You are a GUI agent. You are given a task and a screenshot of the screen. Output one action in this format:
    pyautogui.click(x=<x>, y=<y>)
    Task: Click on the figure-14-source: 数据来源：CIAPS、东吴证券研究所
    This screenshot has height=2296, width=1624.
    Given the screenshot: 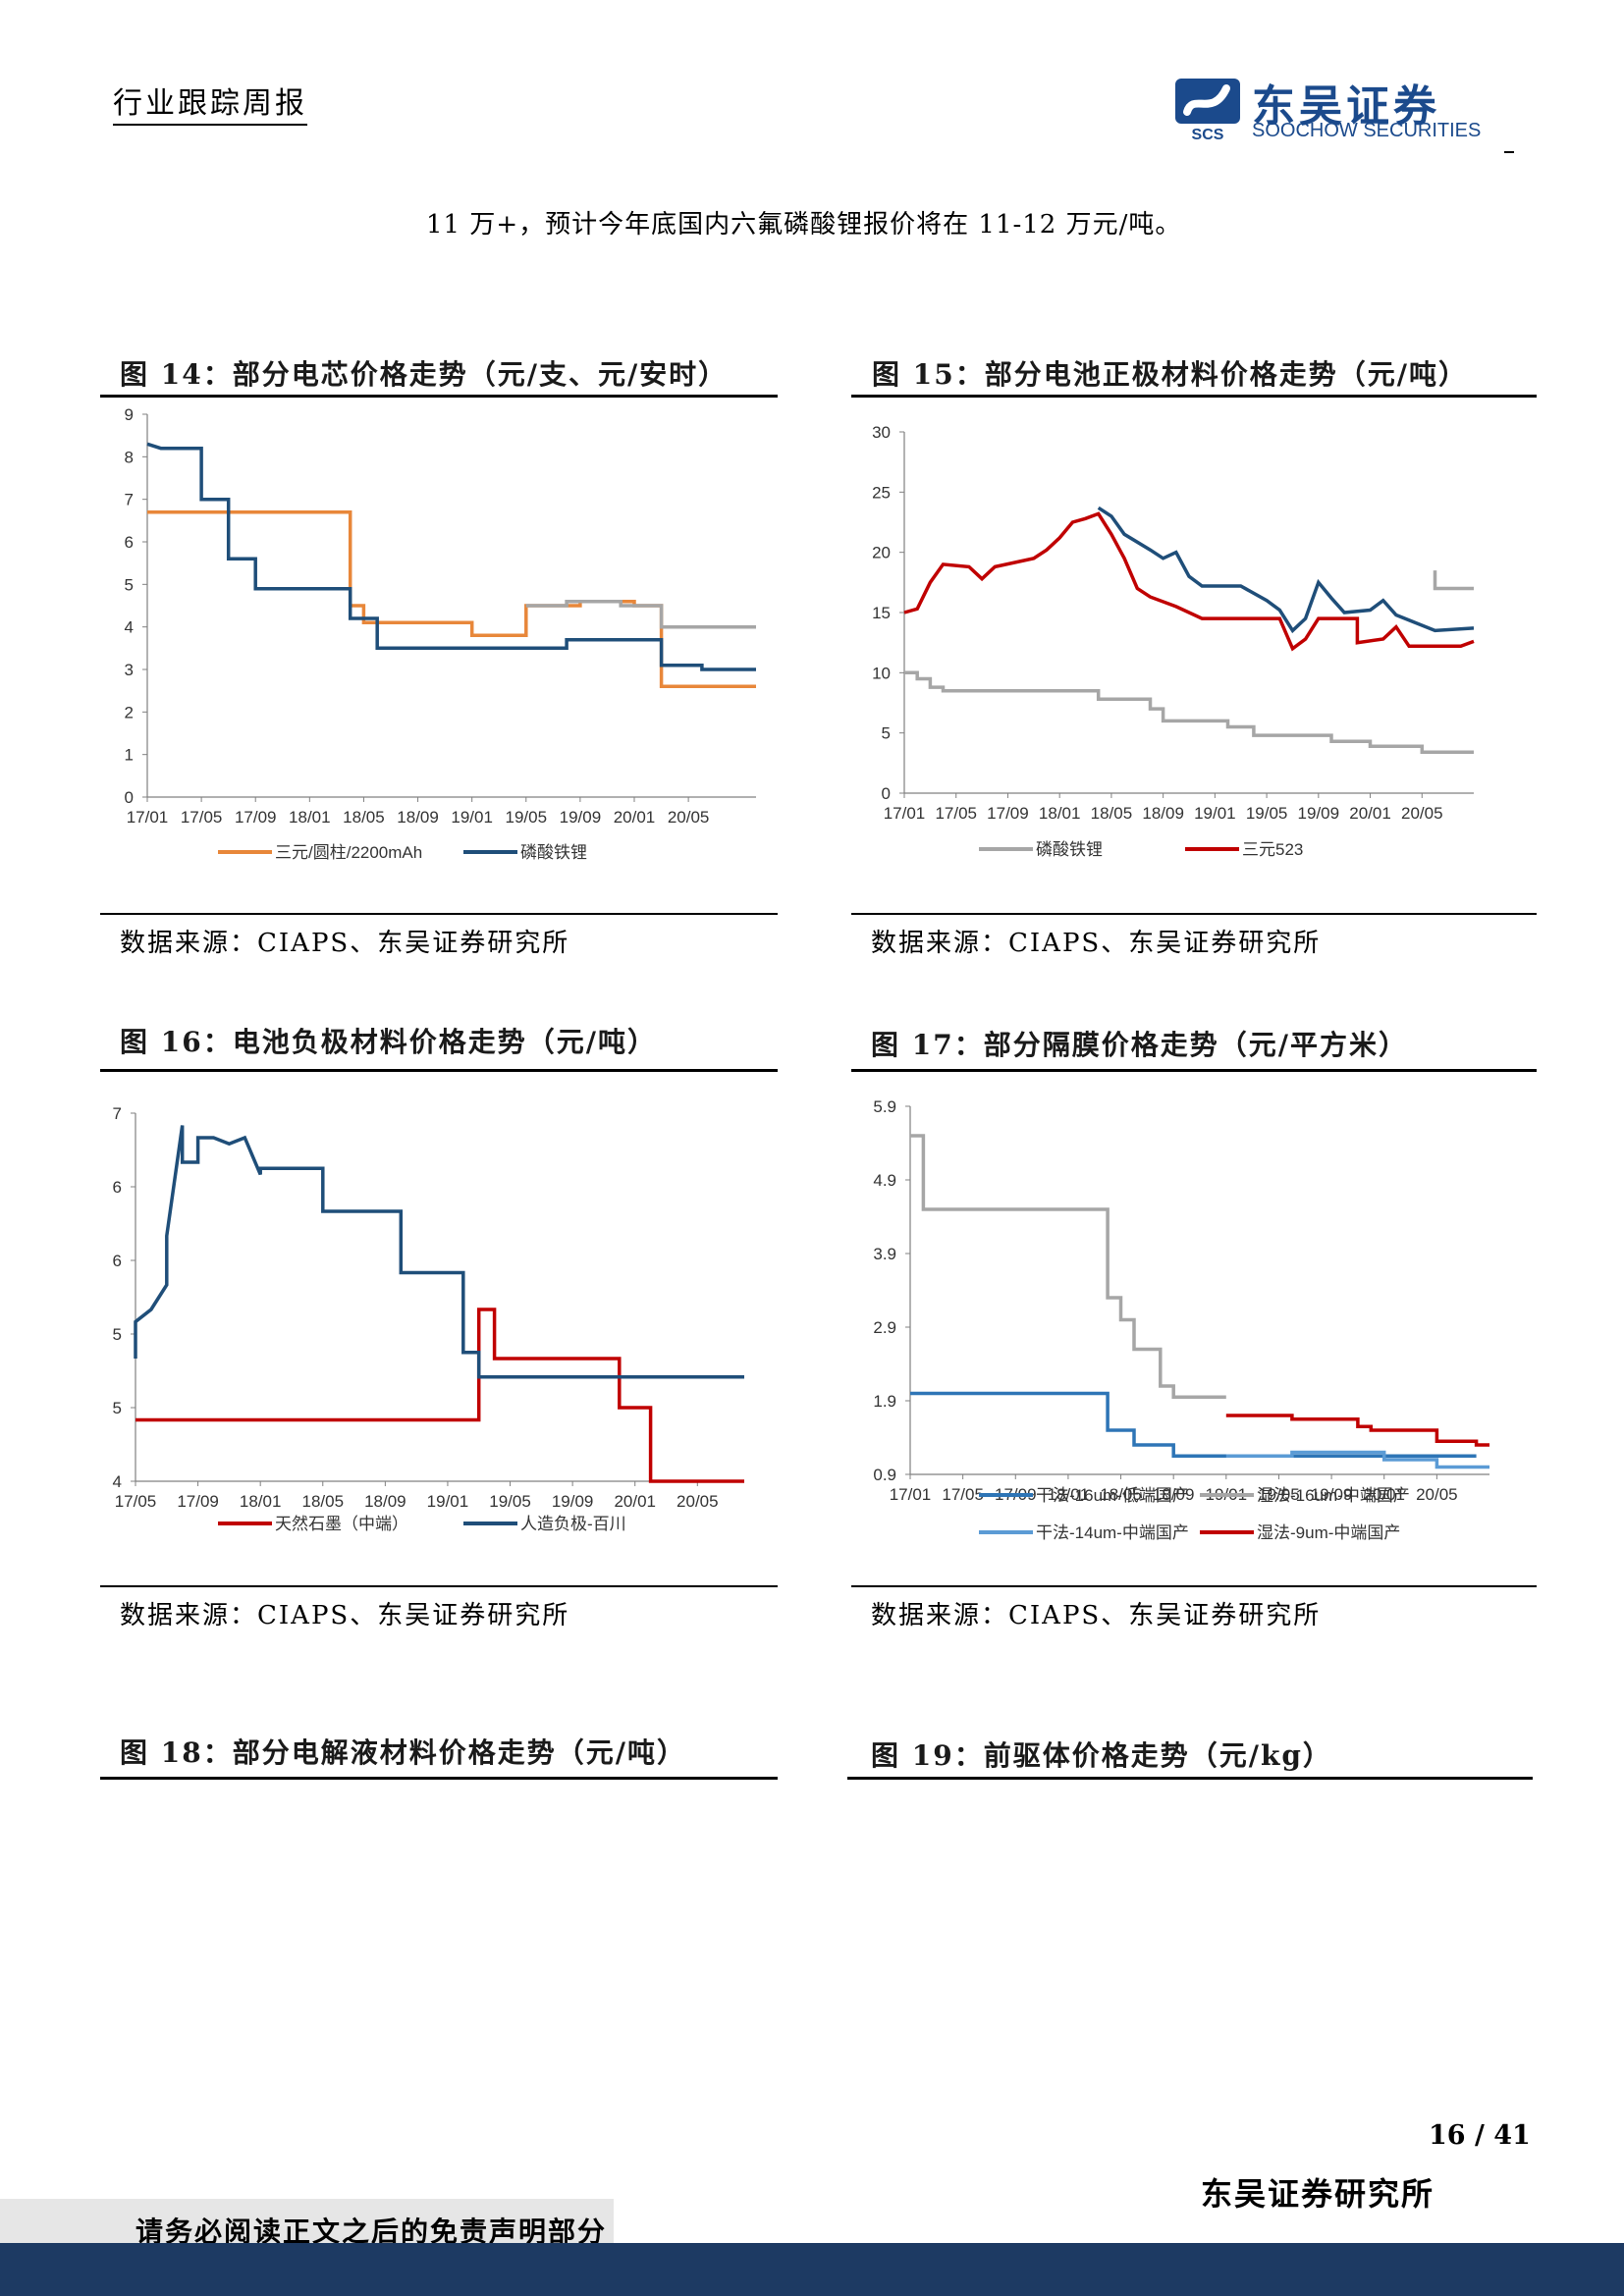 What is the action you would take?
    pyautogui.click(x=345, y=943)
    